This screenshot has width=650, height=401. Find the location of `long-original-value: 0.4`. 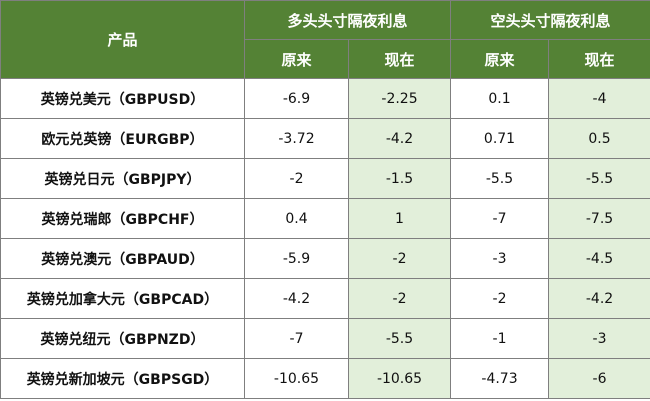

long-original-value: 0.4 is located at coordinates (296, 218).